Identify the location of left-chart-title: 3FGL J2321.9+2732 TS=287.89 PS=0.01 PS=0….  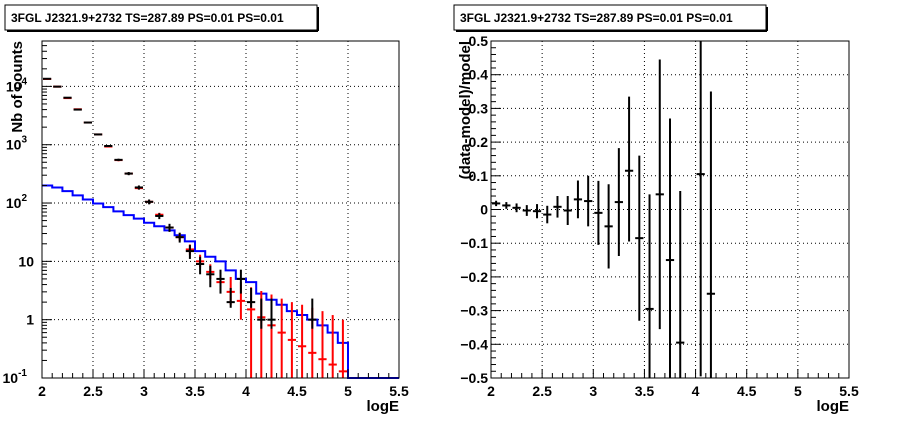
(147, 18).